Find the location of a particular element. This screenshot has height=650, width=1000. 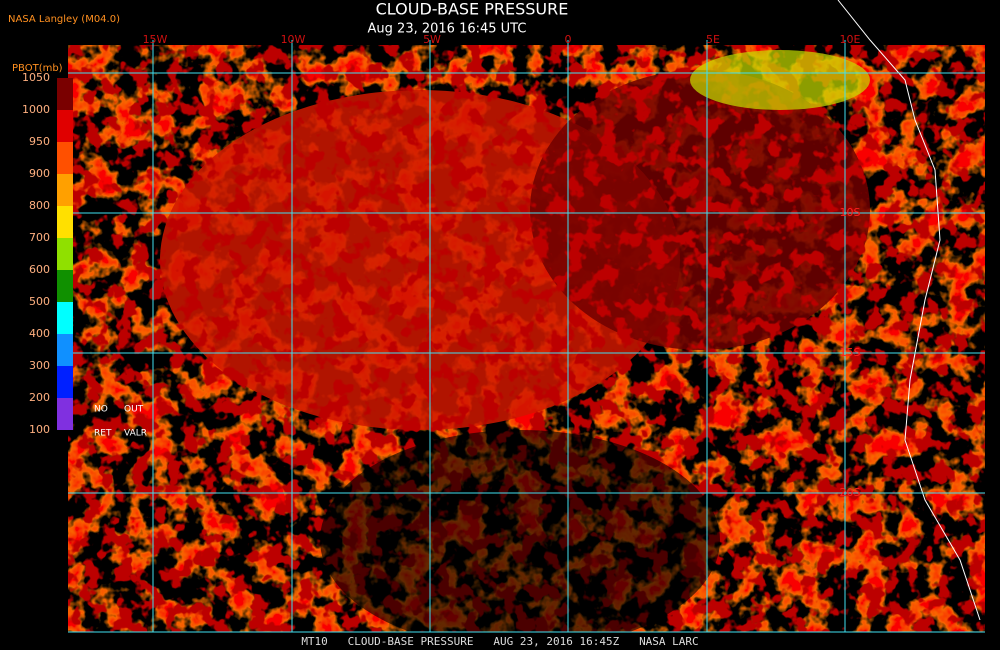

legend-label: NO is located at coordinates (101, 410).